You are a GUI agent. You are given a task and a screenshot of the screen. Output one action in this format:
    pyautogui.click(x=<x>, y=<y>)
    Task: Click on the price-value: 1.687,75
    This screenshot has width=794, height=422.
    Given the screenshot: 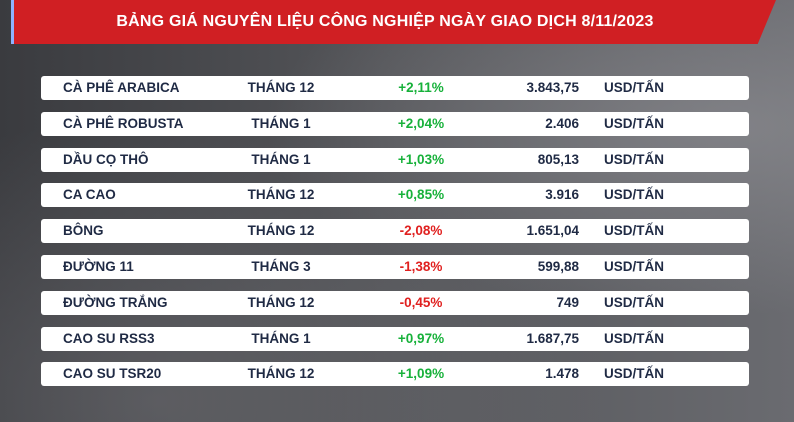 What is the action you would take?
    pyautogui.click(x=552, y=338)
    